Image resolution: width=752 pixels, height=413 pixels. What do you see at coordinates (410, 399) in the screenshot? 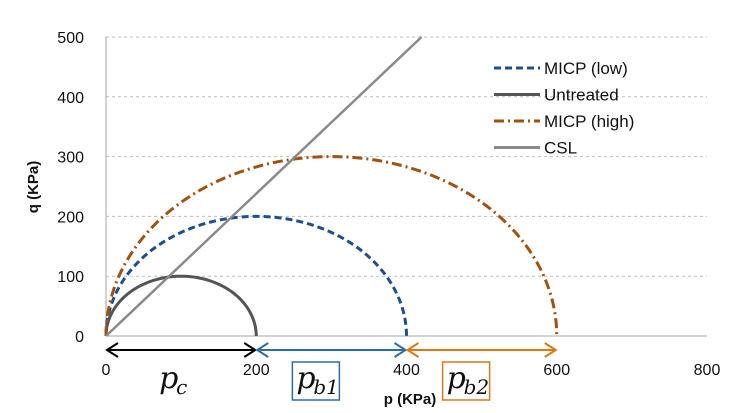
I see `x-axis-label: p (KPa)` at bounding box center [410, 399].